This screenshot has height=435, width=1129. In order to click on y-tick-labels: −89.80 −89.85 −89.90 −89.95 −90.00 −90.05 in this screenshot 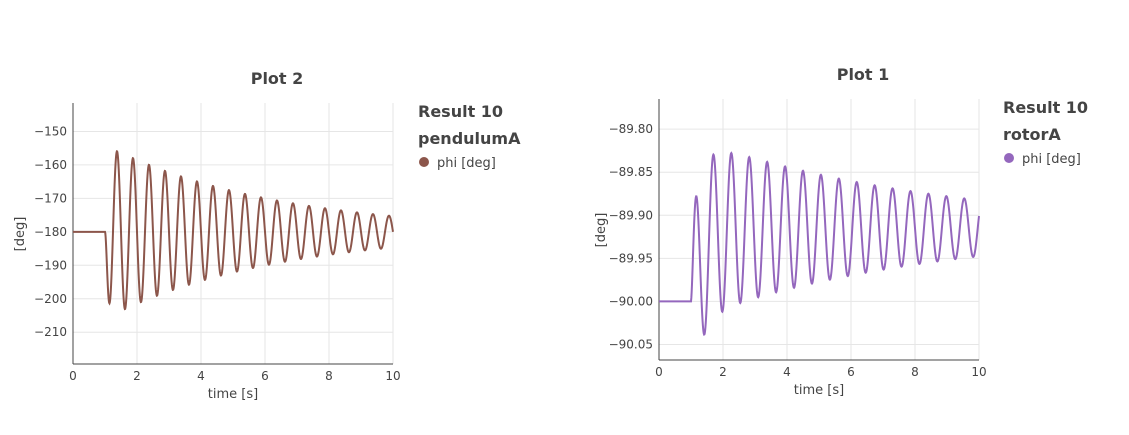, I will do `click(631, 236)`.